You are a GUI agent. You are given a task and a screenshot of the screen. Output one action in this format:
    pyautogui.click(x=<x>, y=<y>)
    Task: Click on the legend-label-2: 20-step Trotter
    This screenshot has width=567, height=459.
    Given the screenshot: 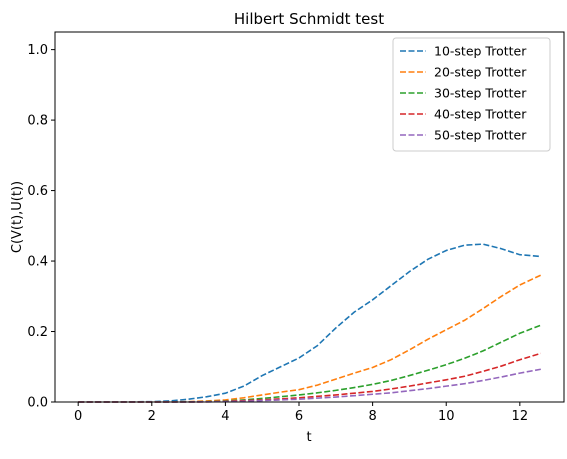 What is the action you would take?
    pyautogui.click(x=480, y=72)
    